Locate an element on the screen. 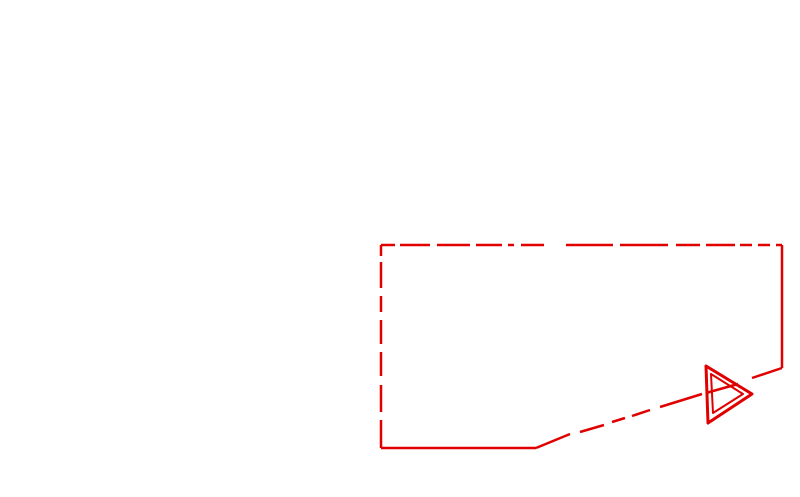 The height and width of the screenshot is (497, 800). play-triangle-icon is located at coordinates (729, 394).